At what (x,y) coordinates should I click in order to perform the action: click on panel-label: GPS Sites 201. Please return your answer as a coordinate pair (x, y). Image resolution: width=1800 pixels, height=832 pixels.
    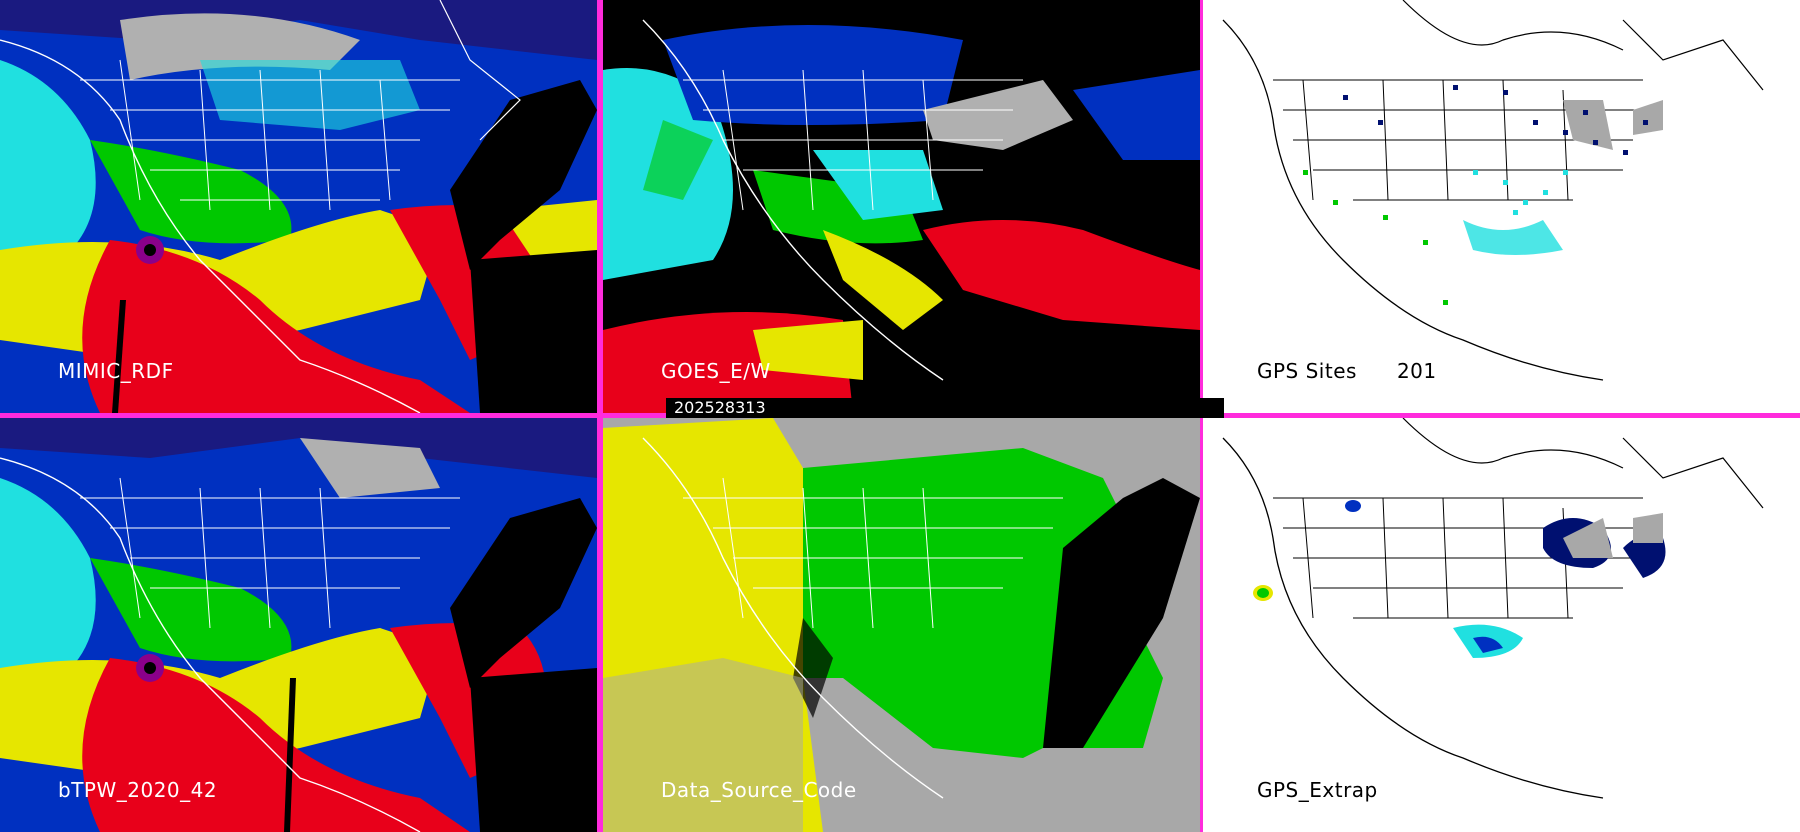
    Looking at the image, I should click on (1347, 371).